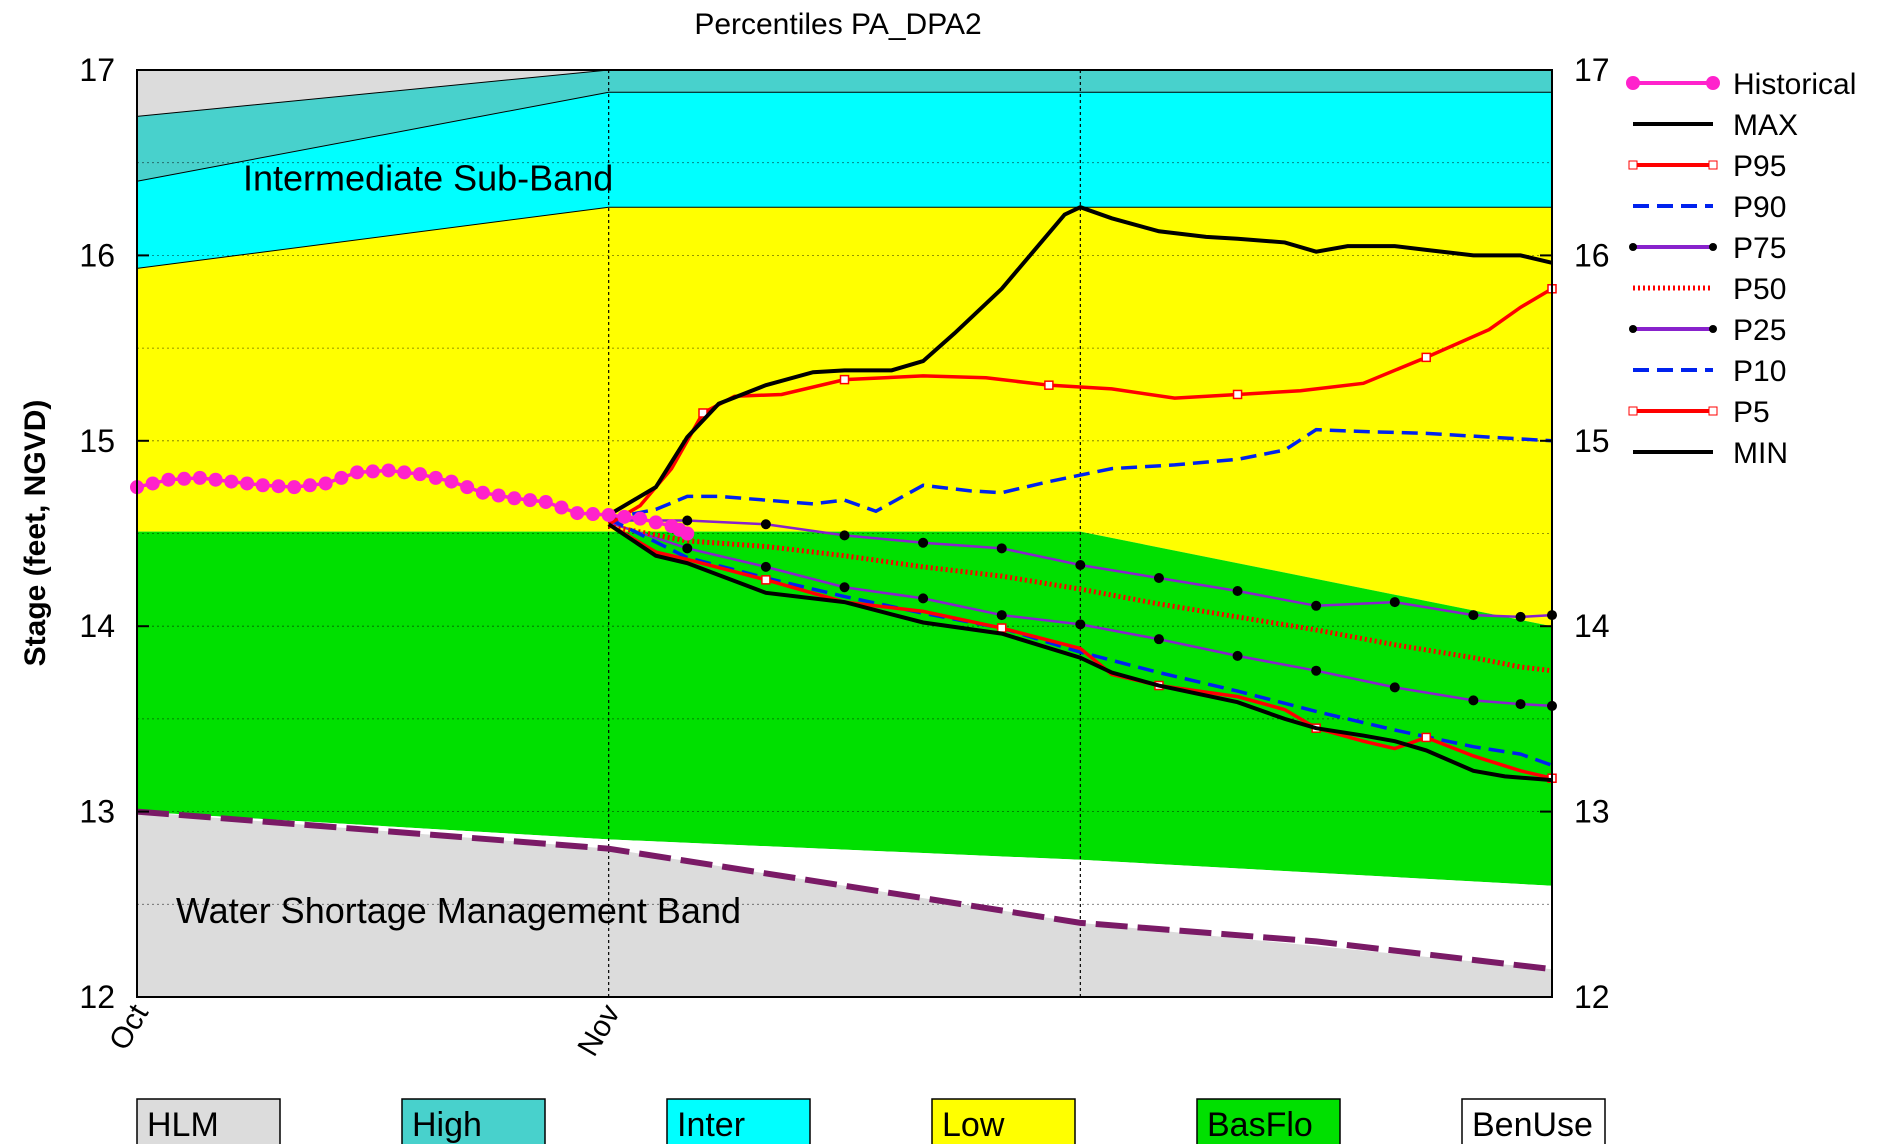  I want to click on series-p90, so click(1080, 474).